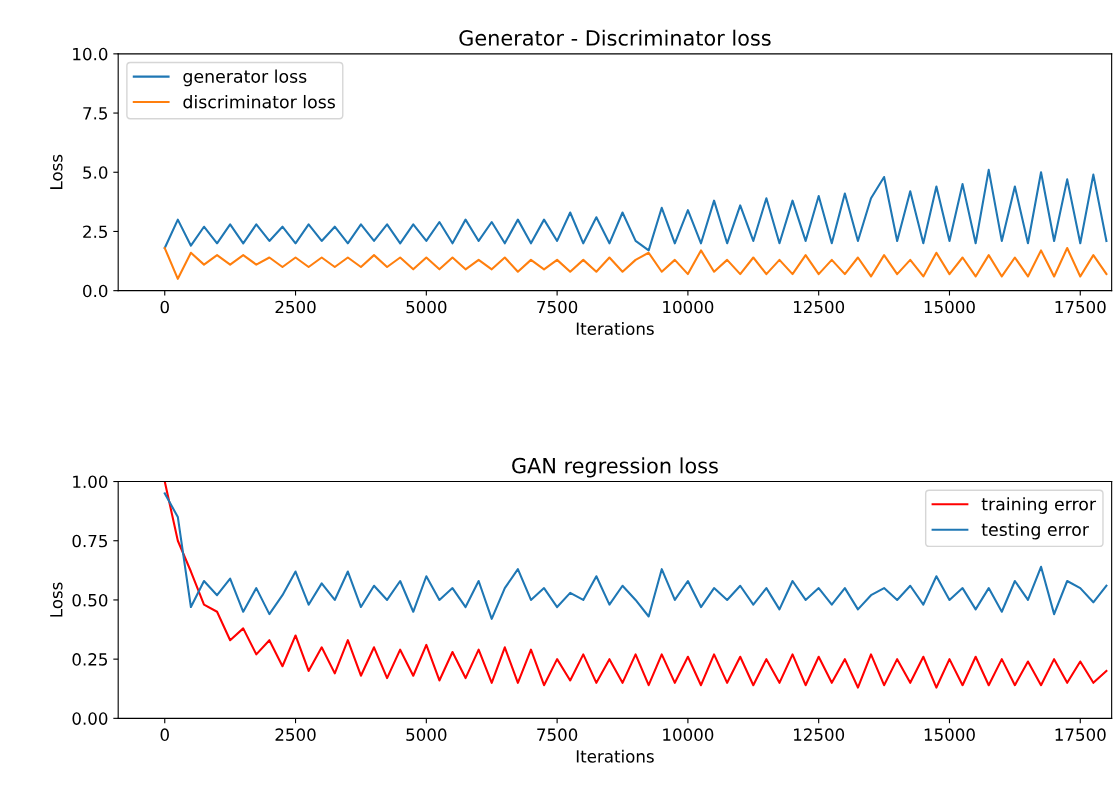 The width and height of the screenshot is (1115, 792). What do you see at coordinates (90, 659) in the screenshot?
I see `y-tick-label: 0.25` at bounding box center [90, 659].